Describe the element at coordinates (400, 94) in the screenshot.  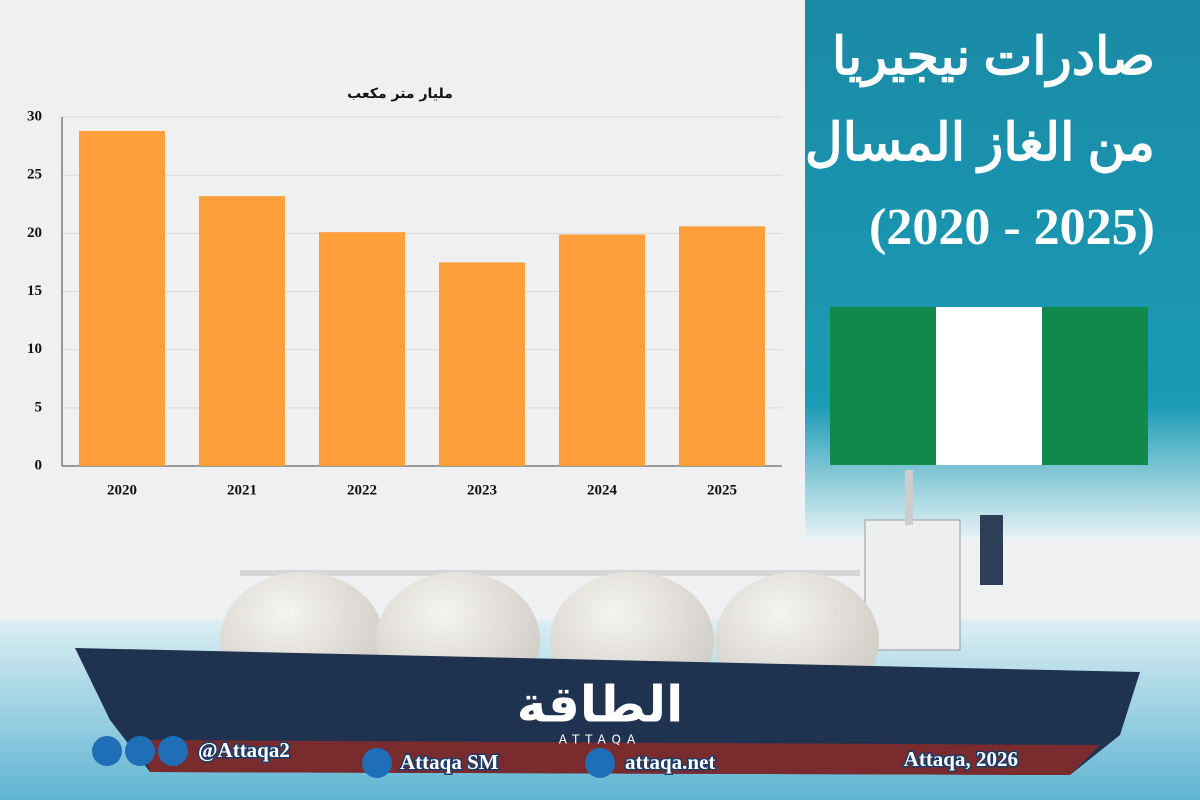
I see `y-axis-unit: مليار متر مكعب` at that location.